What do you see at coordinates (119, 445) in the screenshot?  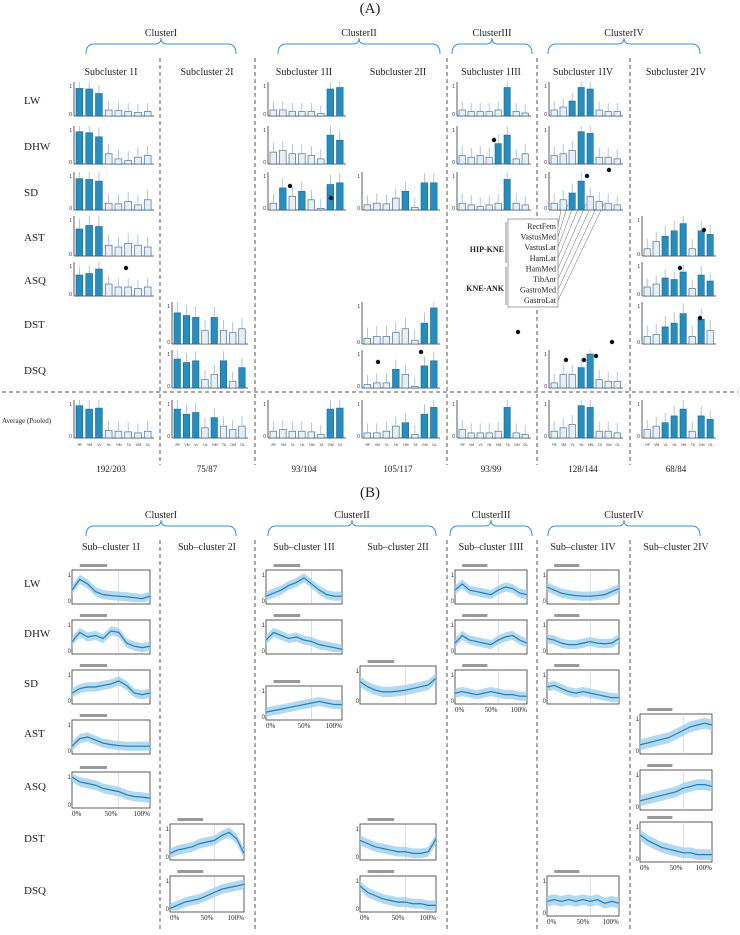 I see `muscle-tick-label: HM` at bounding box center [119, 445].